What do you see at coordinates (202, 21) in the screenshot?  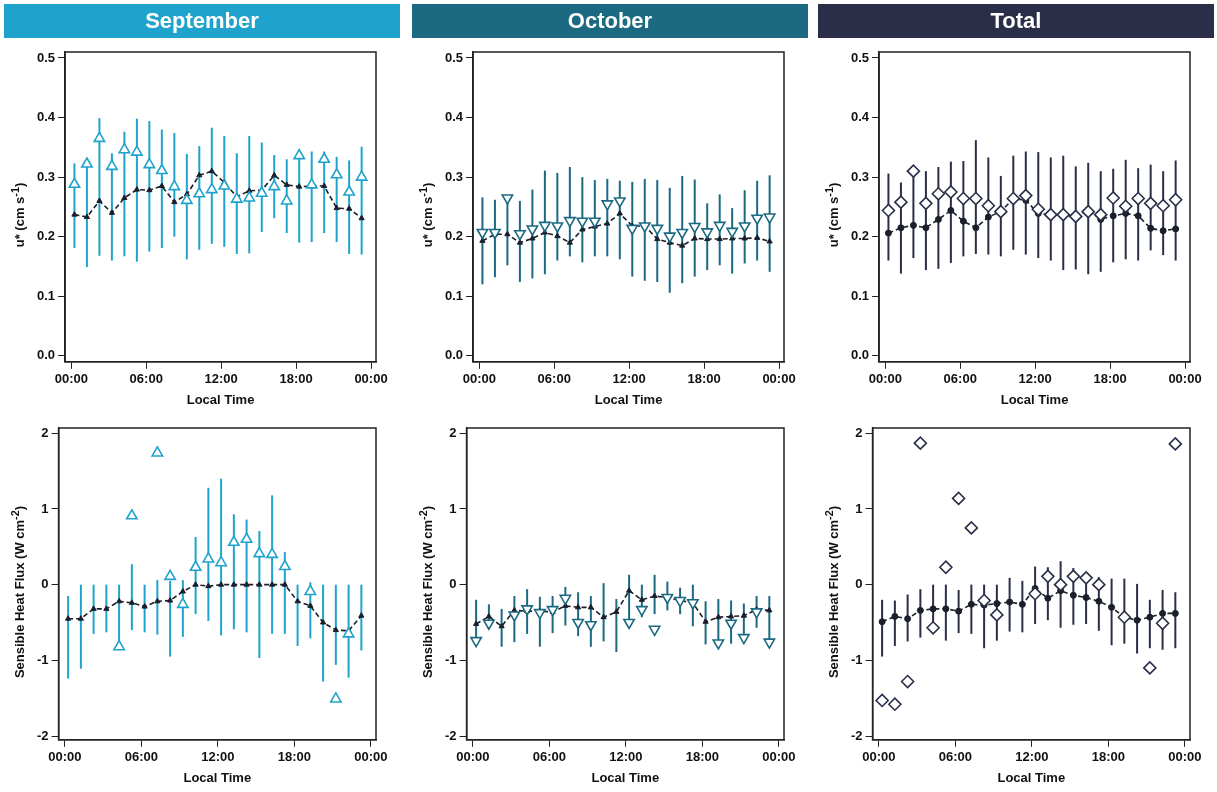 I see `chart-title: September` at bounding box center [202, 21].